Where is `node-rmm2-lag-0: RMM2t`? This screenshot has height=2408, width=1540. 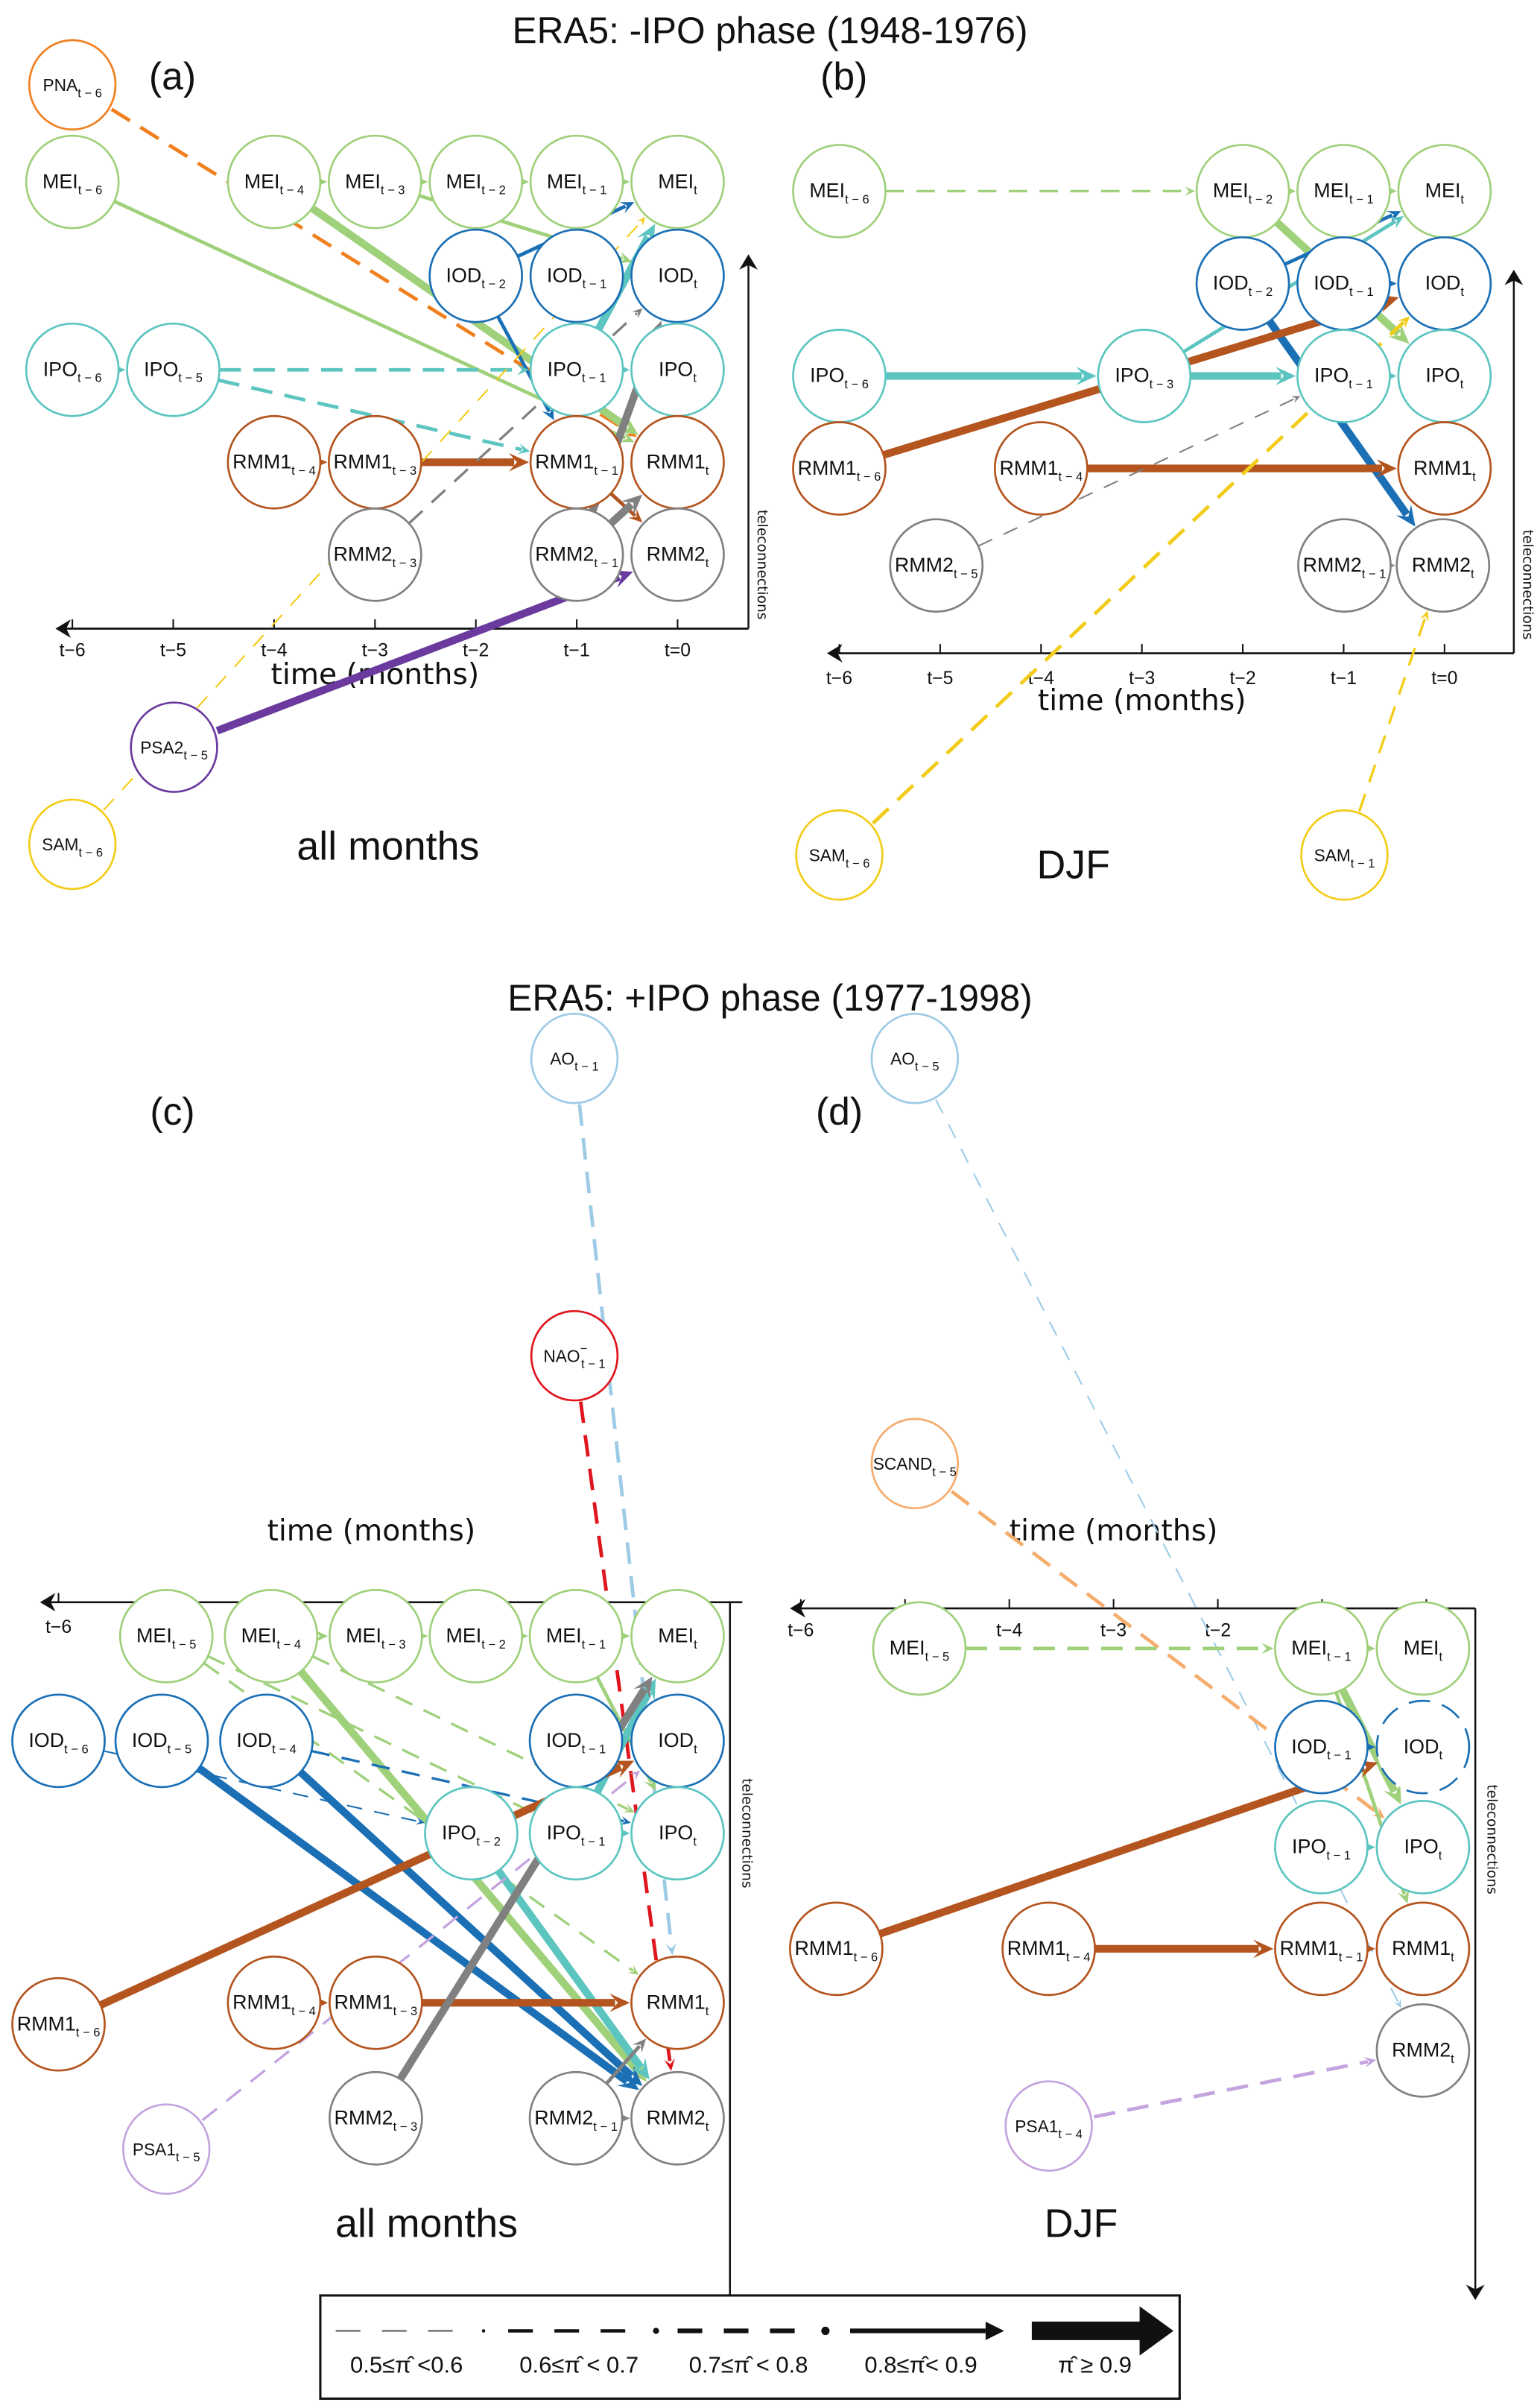
node-rmm2-lag-0: RMM2t is located at coordinates (1443, 565).